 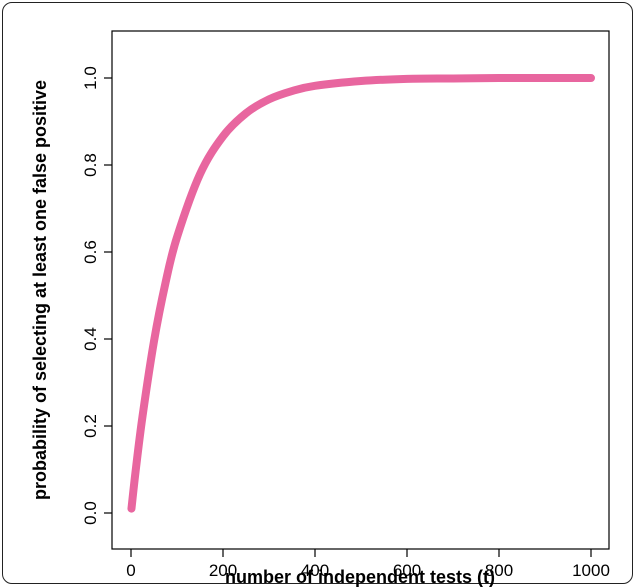 I want to click on x-tick-label: 1000, so click(x=591, y=570).